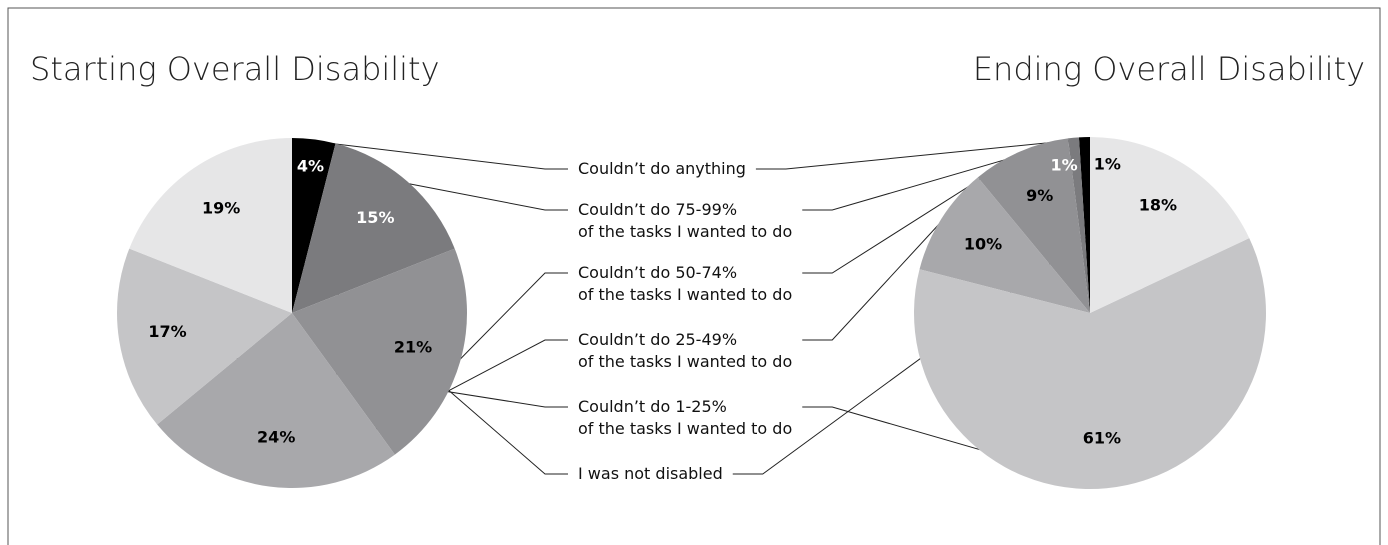 This screenshot has height=545, width=1388. What do you see at coordinates (983, 244) in the screenshot?
I see `value-label: 10%` at bounding box center [983, 244].